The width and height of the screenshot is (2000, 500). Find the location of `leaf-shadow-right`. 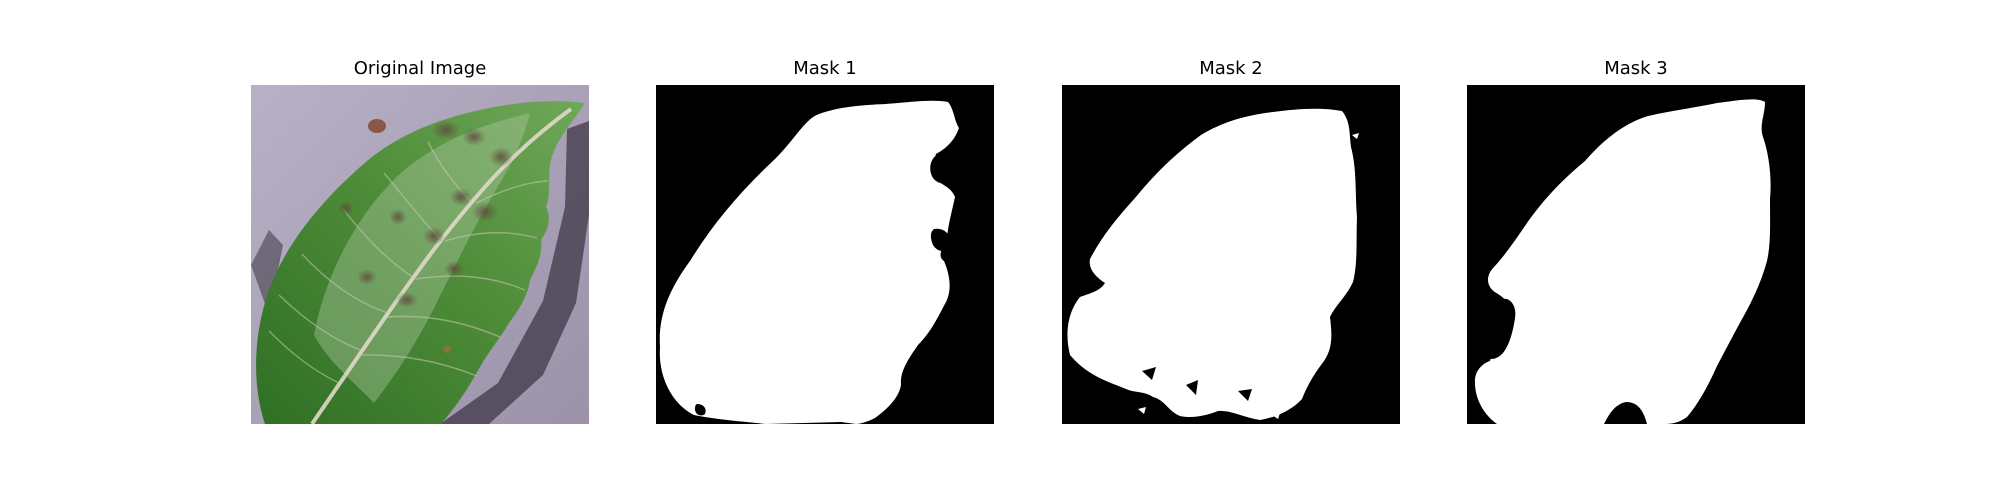

leaf-shadow-right is located at coordinates (514, 272).